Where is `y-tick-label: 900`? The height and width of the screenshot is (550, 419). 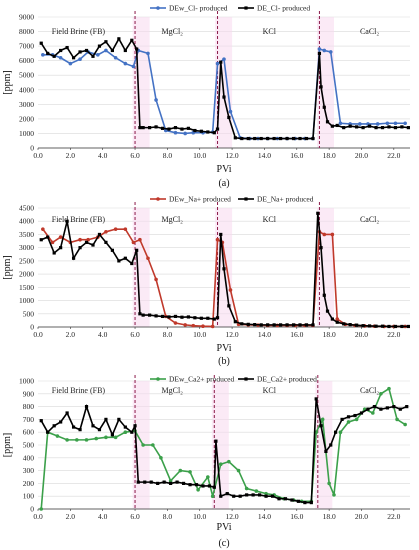 y-tick-label: 900 is located at coordinates (29, 393).